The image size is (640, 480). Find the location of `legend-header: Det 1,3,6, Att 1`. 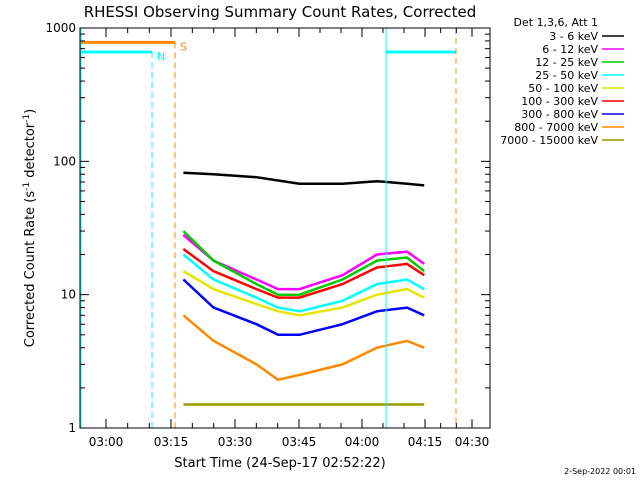

legend-header: Det 1,3,6, Att 1 is located at coordinates (556, 22).